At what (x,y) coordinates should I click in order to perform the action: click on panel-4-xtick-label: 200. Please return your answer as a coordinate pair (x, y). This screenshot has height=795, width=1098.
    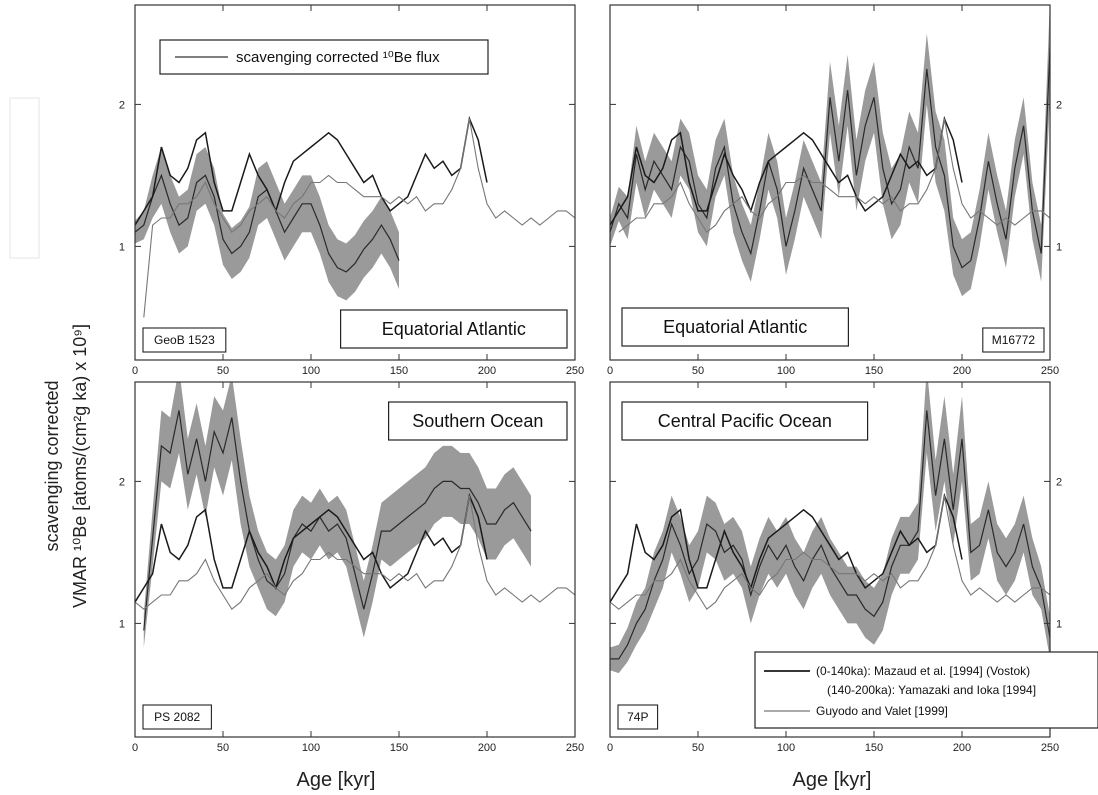
    Looking at the image, I should click on (962, 748).